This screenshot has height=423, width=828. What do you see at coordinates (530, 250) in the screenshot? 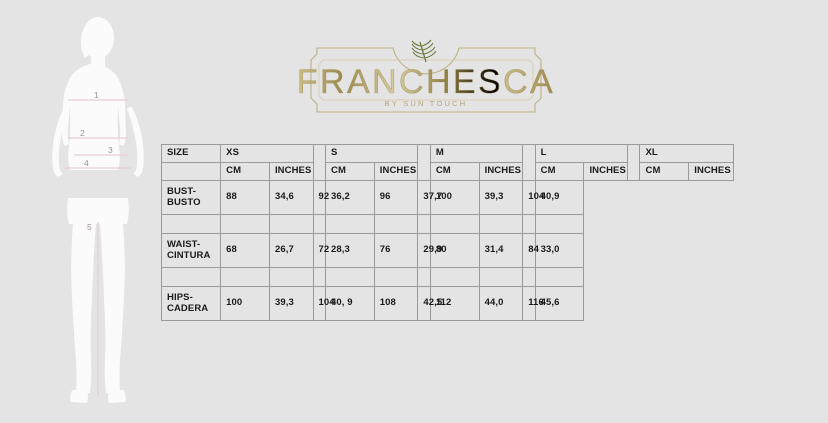
I see `waist-xl-cm: 84` at bounding box center [530, 250].